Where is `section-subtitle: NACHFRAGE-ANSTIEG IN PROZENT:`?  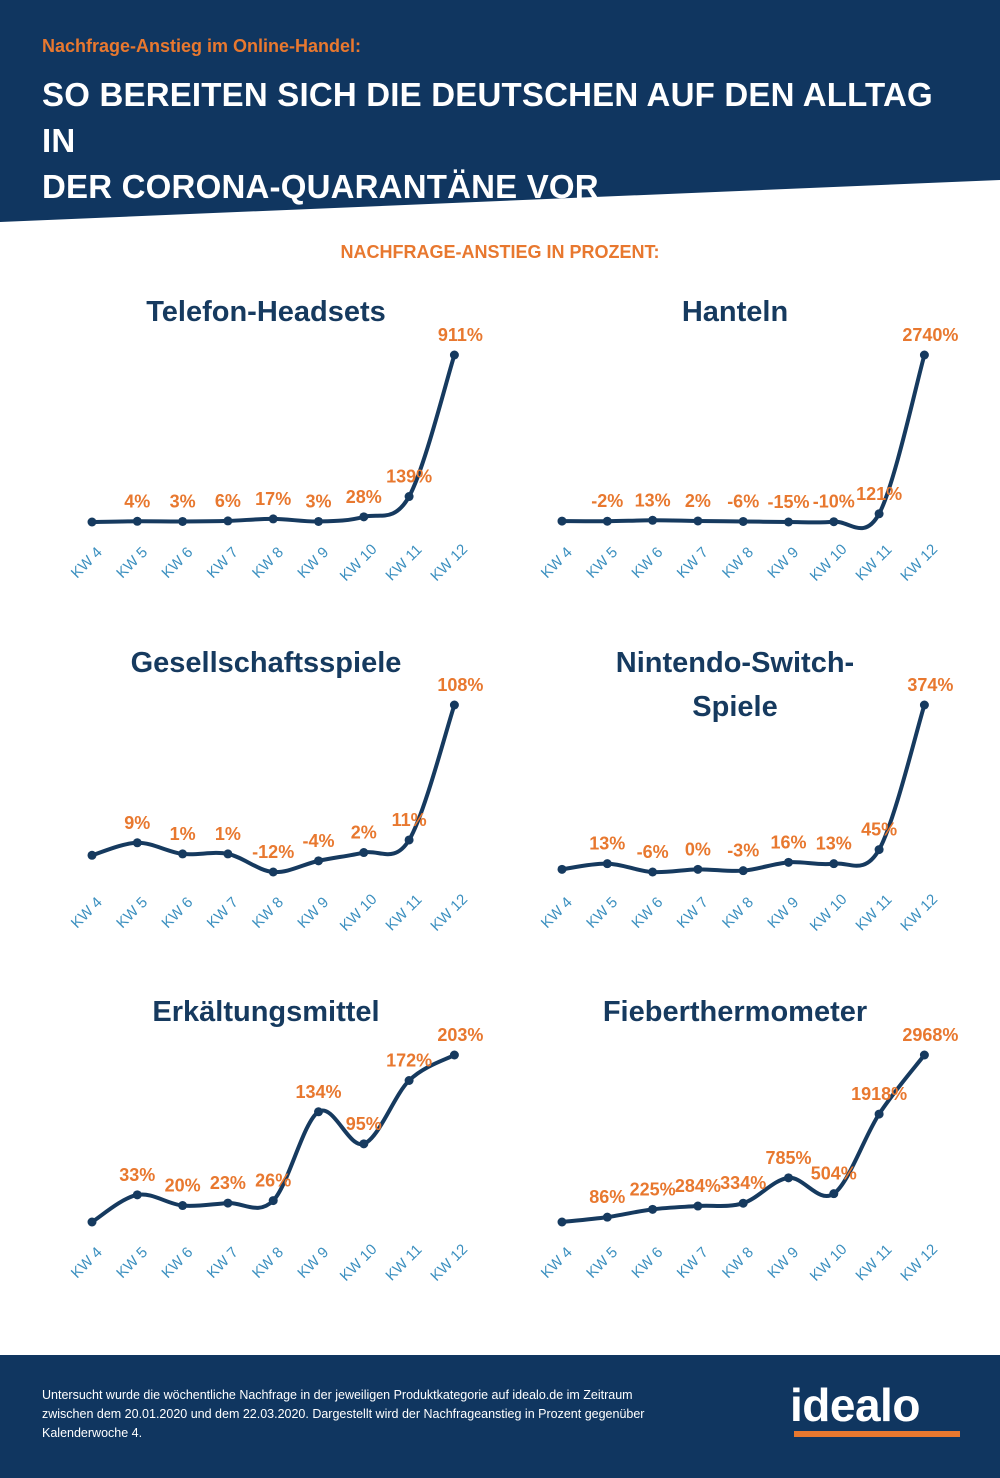
section-subtitle: NACHFRAGE-ANSTIEG IN PROZENT: is located at coordinates (500, 252).